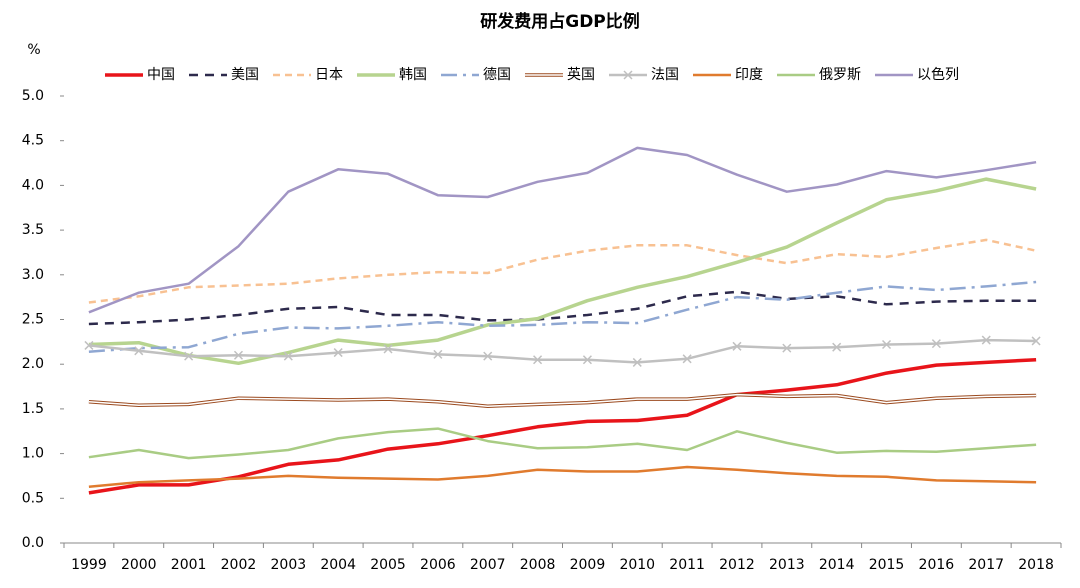 The width and height of the screenshot is (1080, 588). What do you see at coordinates (33, 230) in the screenshot?
I see `y-tick-label: 3.5` at bounding box center [33, 230].